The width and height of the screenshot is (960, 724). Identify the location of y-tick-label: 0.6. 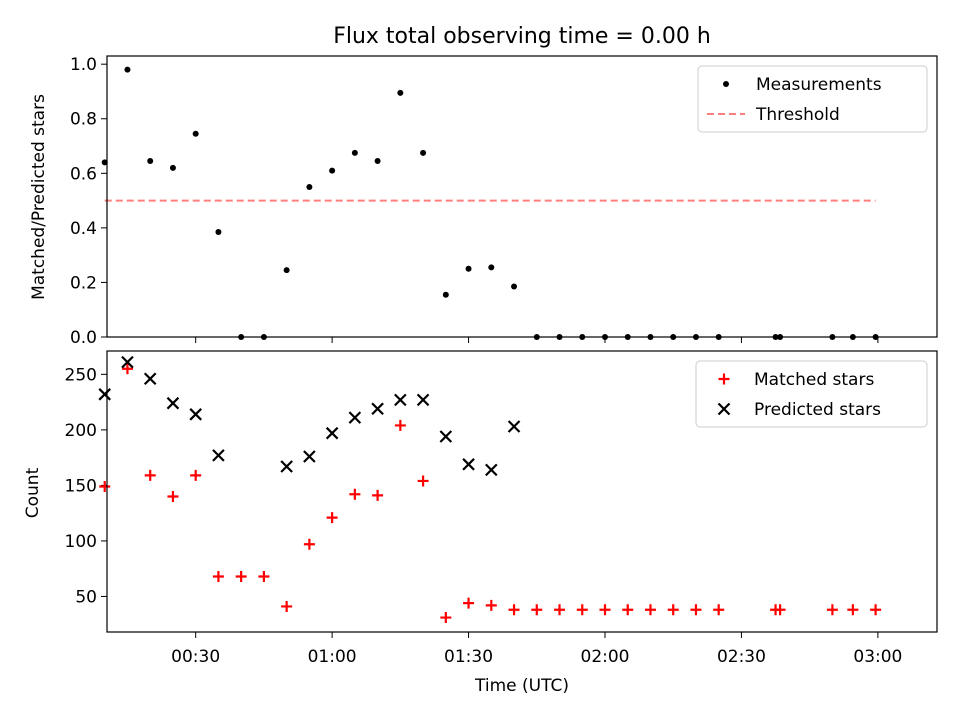
(83, 174).